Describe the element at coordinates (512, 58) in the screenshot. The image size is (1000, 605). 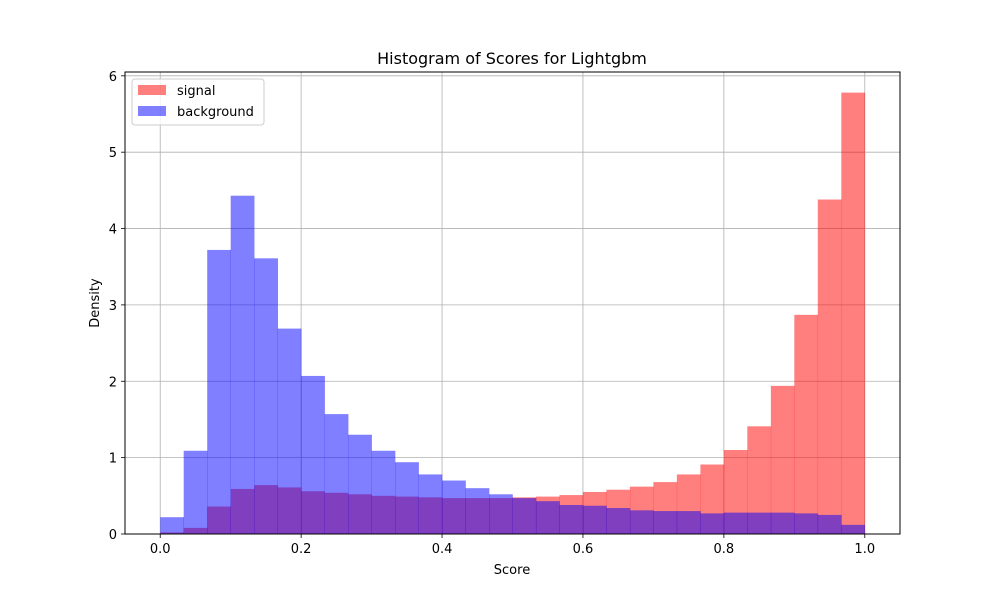
I see `chart-title: Histogram of Scores for Lightgbm` at that location.